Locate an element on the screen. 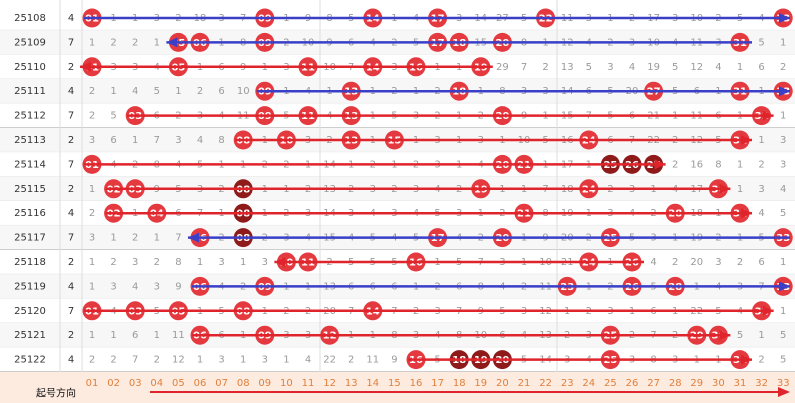 Image resolution: width=795 pixels, height=403 pixels. footer-label: 27 is located at coordinates (653, 383).